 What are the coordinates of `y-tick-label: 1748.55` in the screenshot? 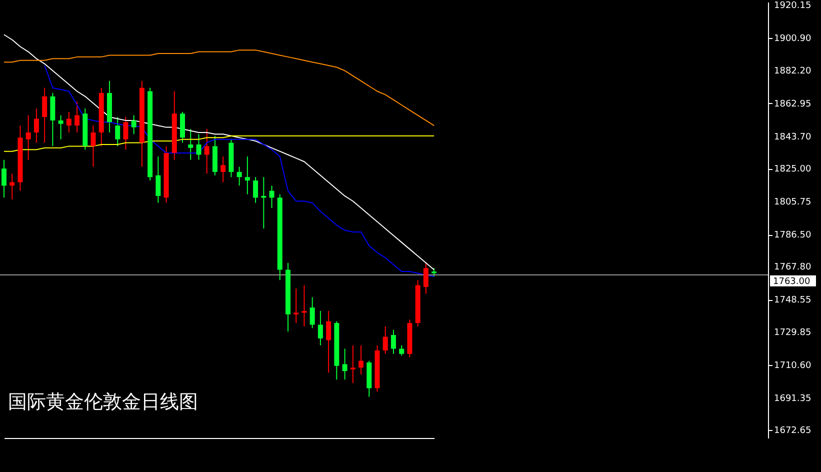 It's located at (793, 301).